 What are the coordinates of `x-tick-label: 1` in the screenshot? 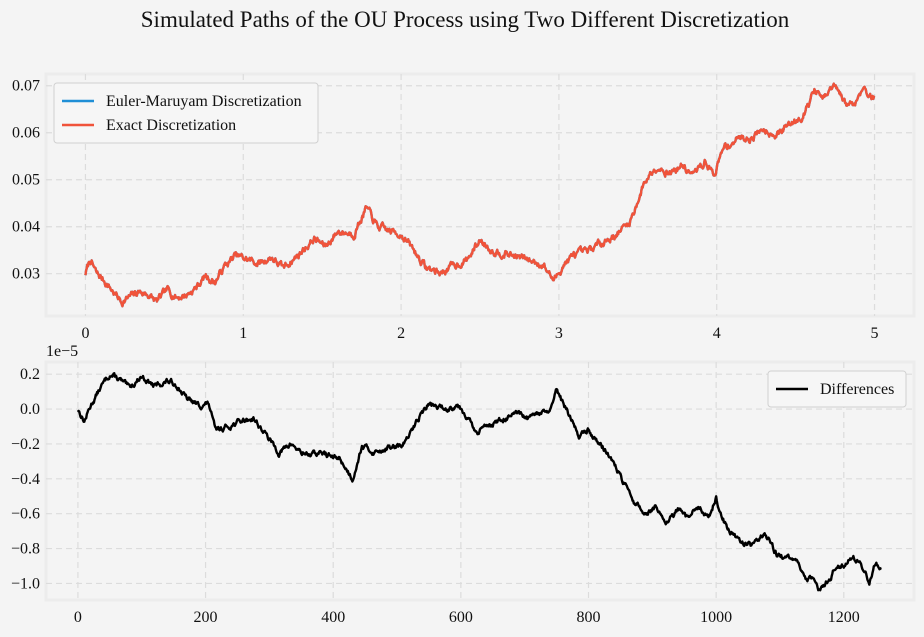 It's located at (243, 333).